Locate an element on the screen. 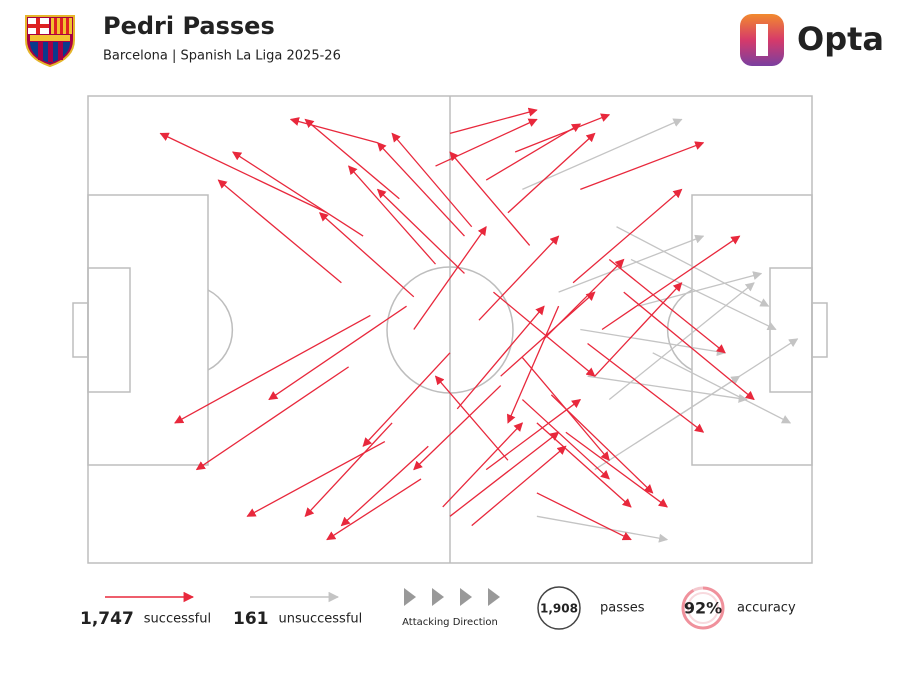  accuracy-value: 92% is located at coordinates (703, 608).